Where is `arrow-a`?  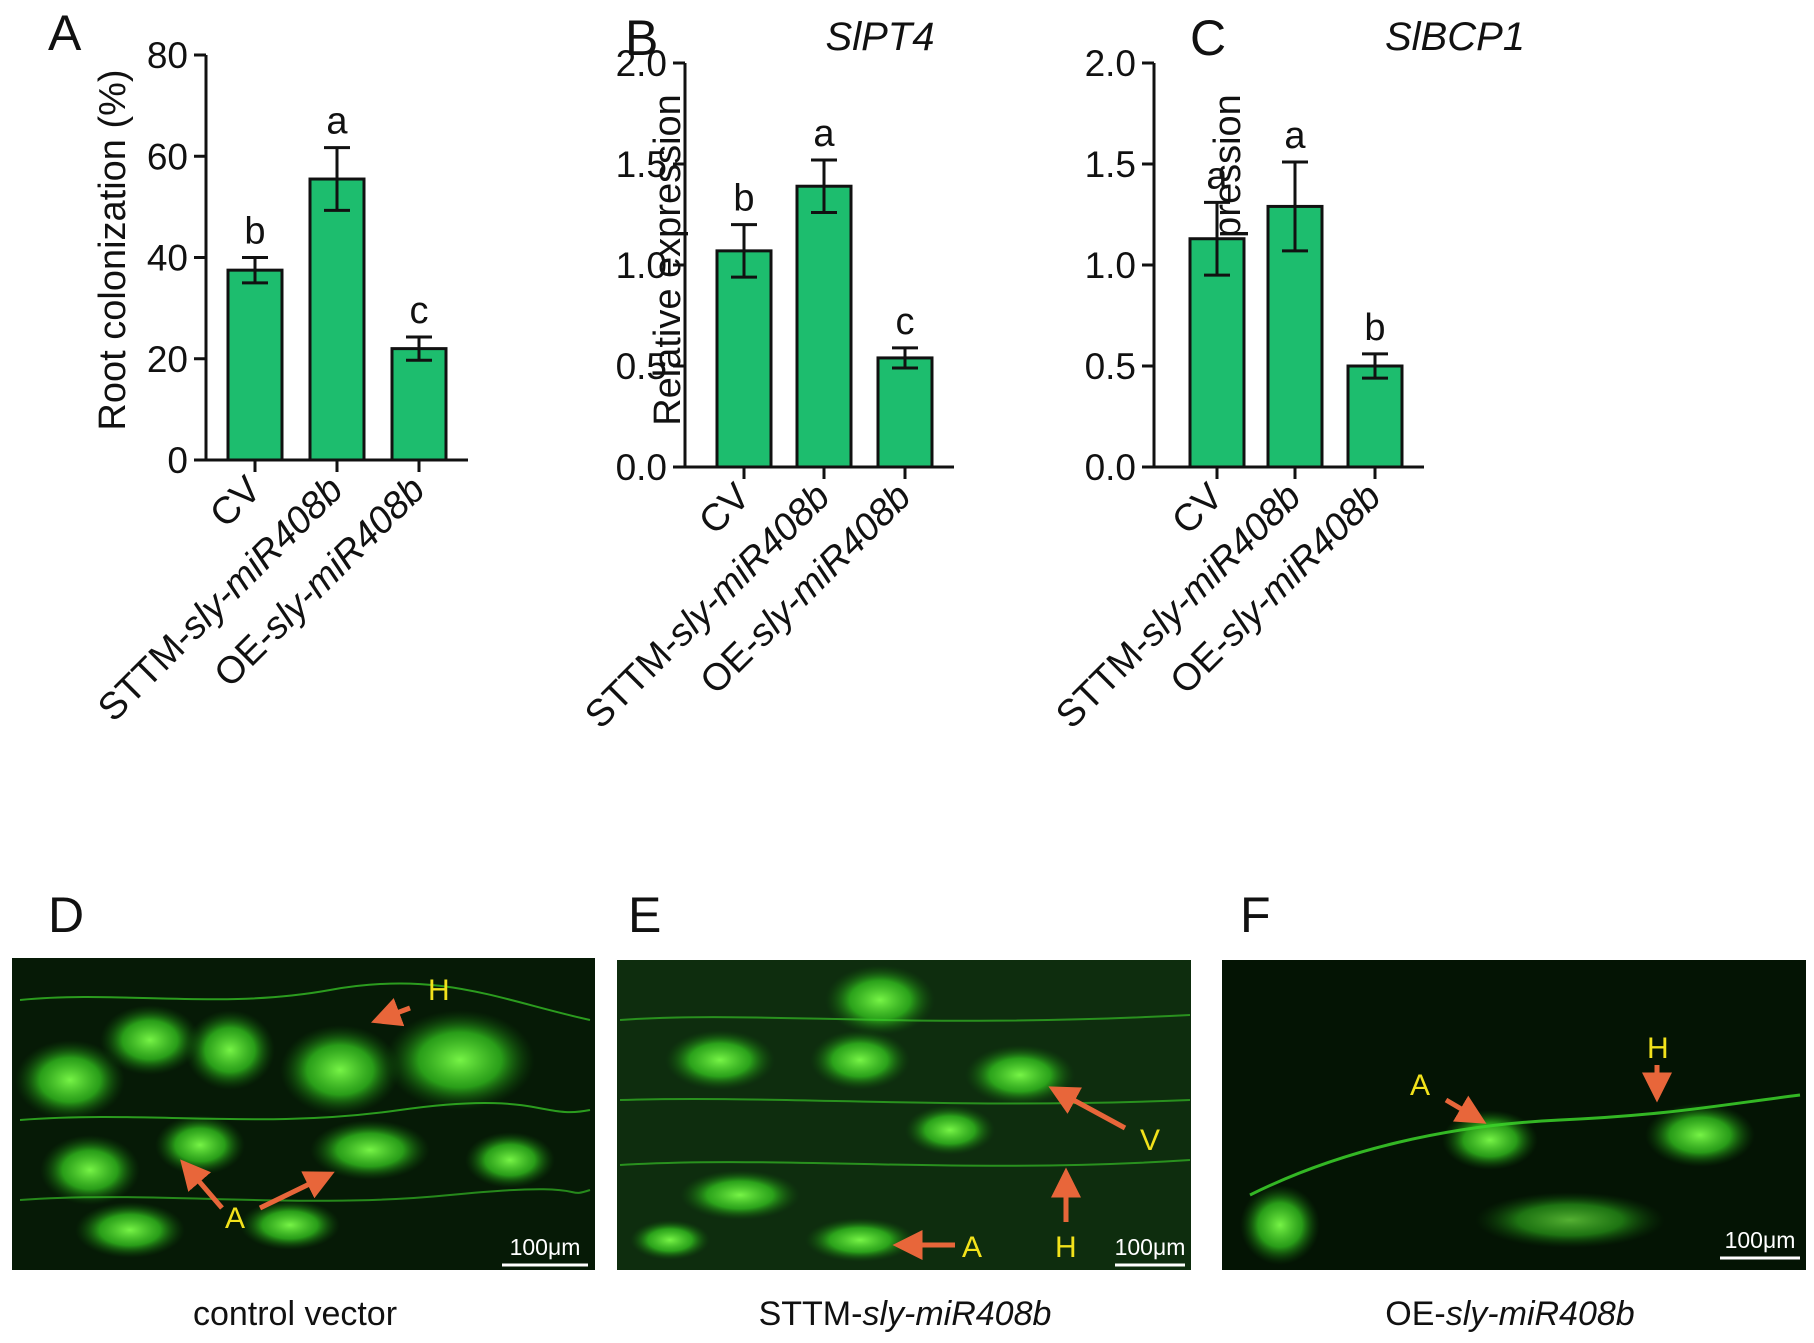
arrow-a is located at coordinates (1465, 1109).